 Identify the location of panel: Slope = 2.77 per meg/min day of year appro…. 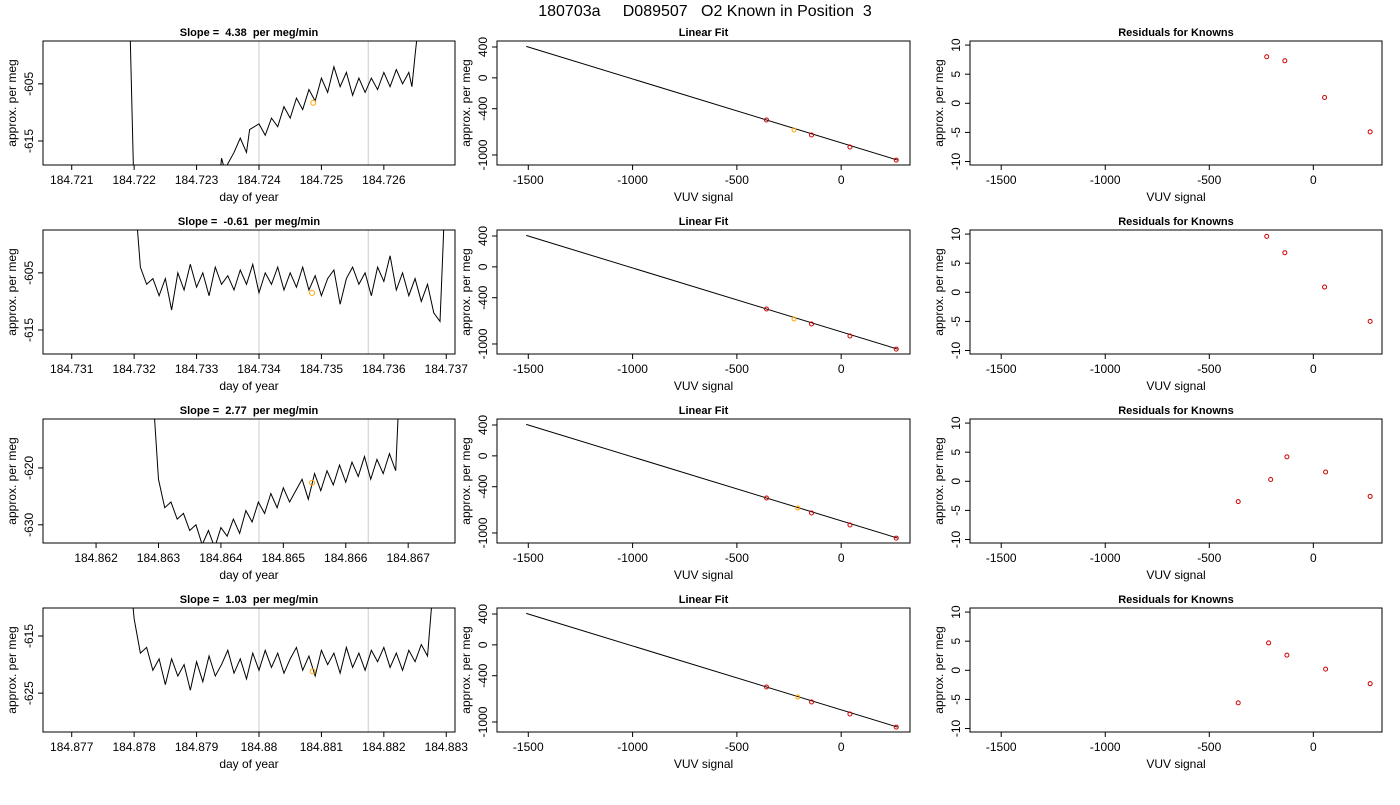
(230, 493).